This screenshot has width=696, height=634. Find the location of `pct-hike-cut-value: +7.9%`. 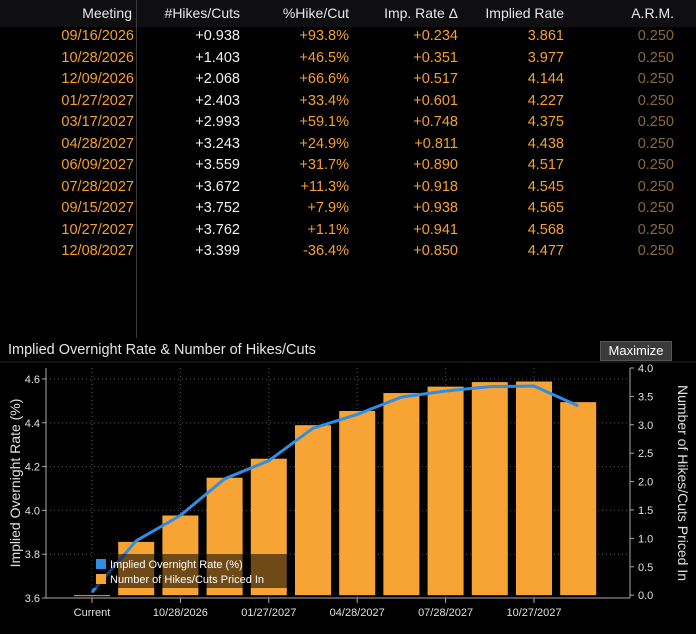

pct-hike-cut-value: +7.9% is located at coordinates (328, 208).